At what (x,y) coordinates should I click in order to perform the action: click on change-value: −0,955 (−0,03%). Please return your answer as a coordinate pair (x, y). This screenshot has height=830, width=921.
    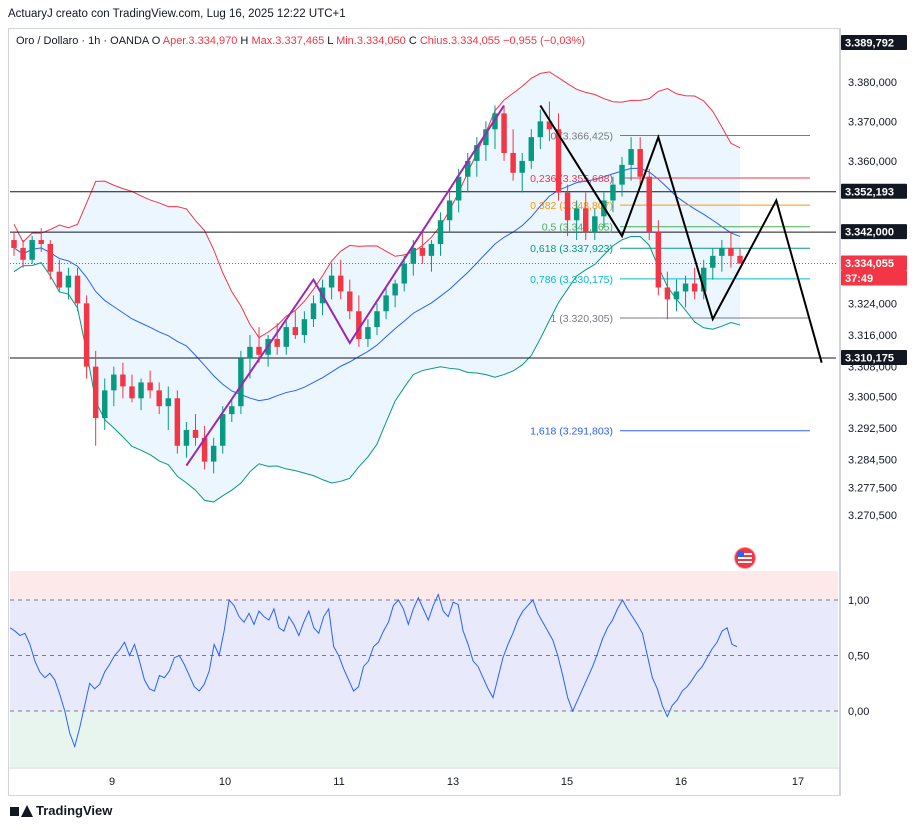
    Looking at the image, I should click on (544, 41).